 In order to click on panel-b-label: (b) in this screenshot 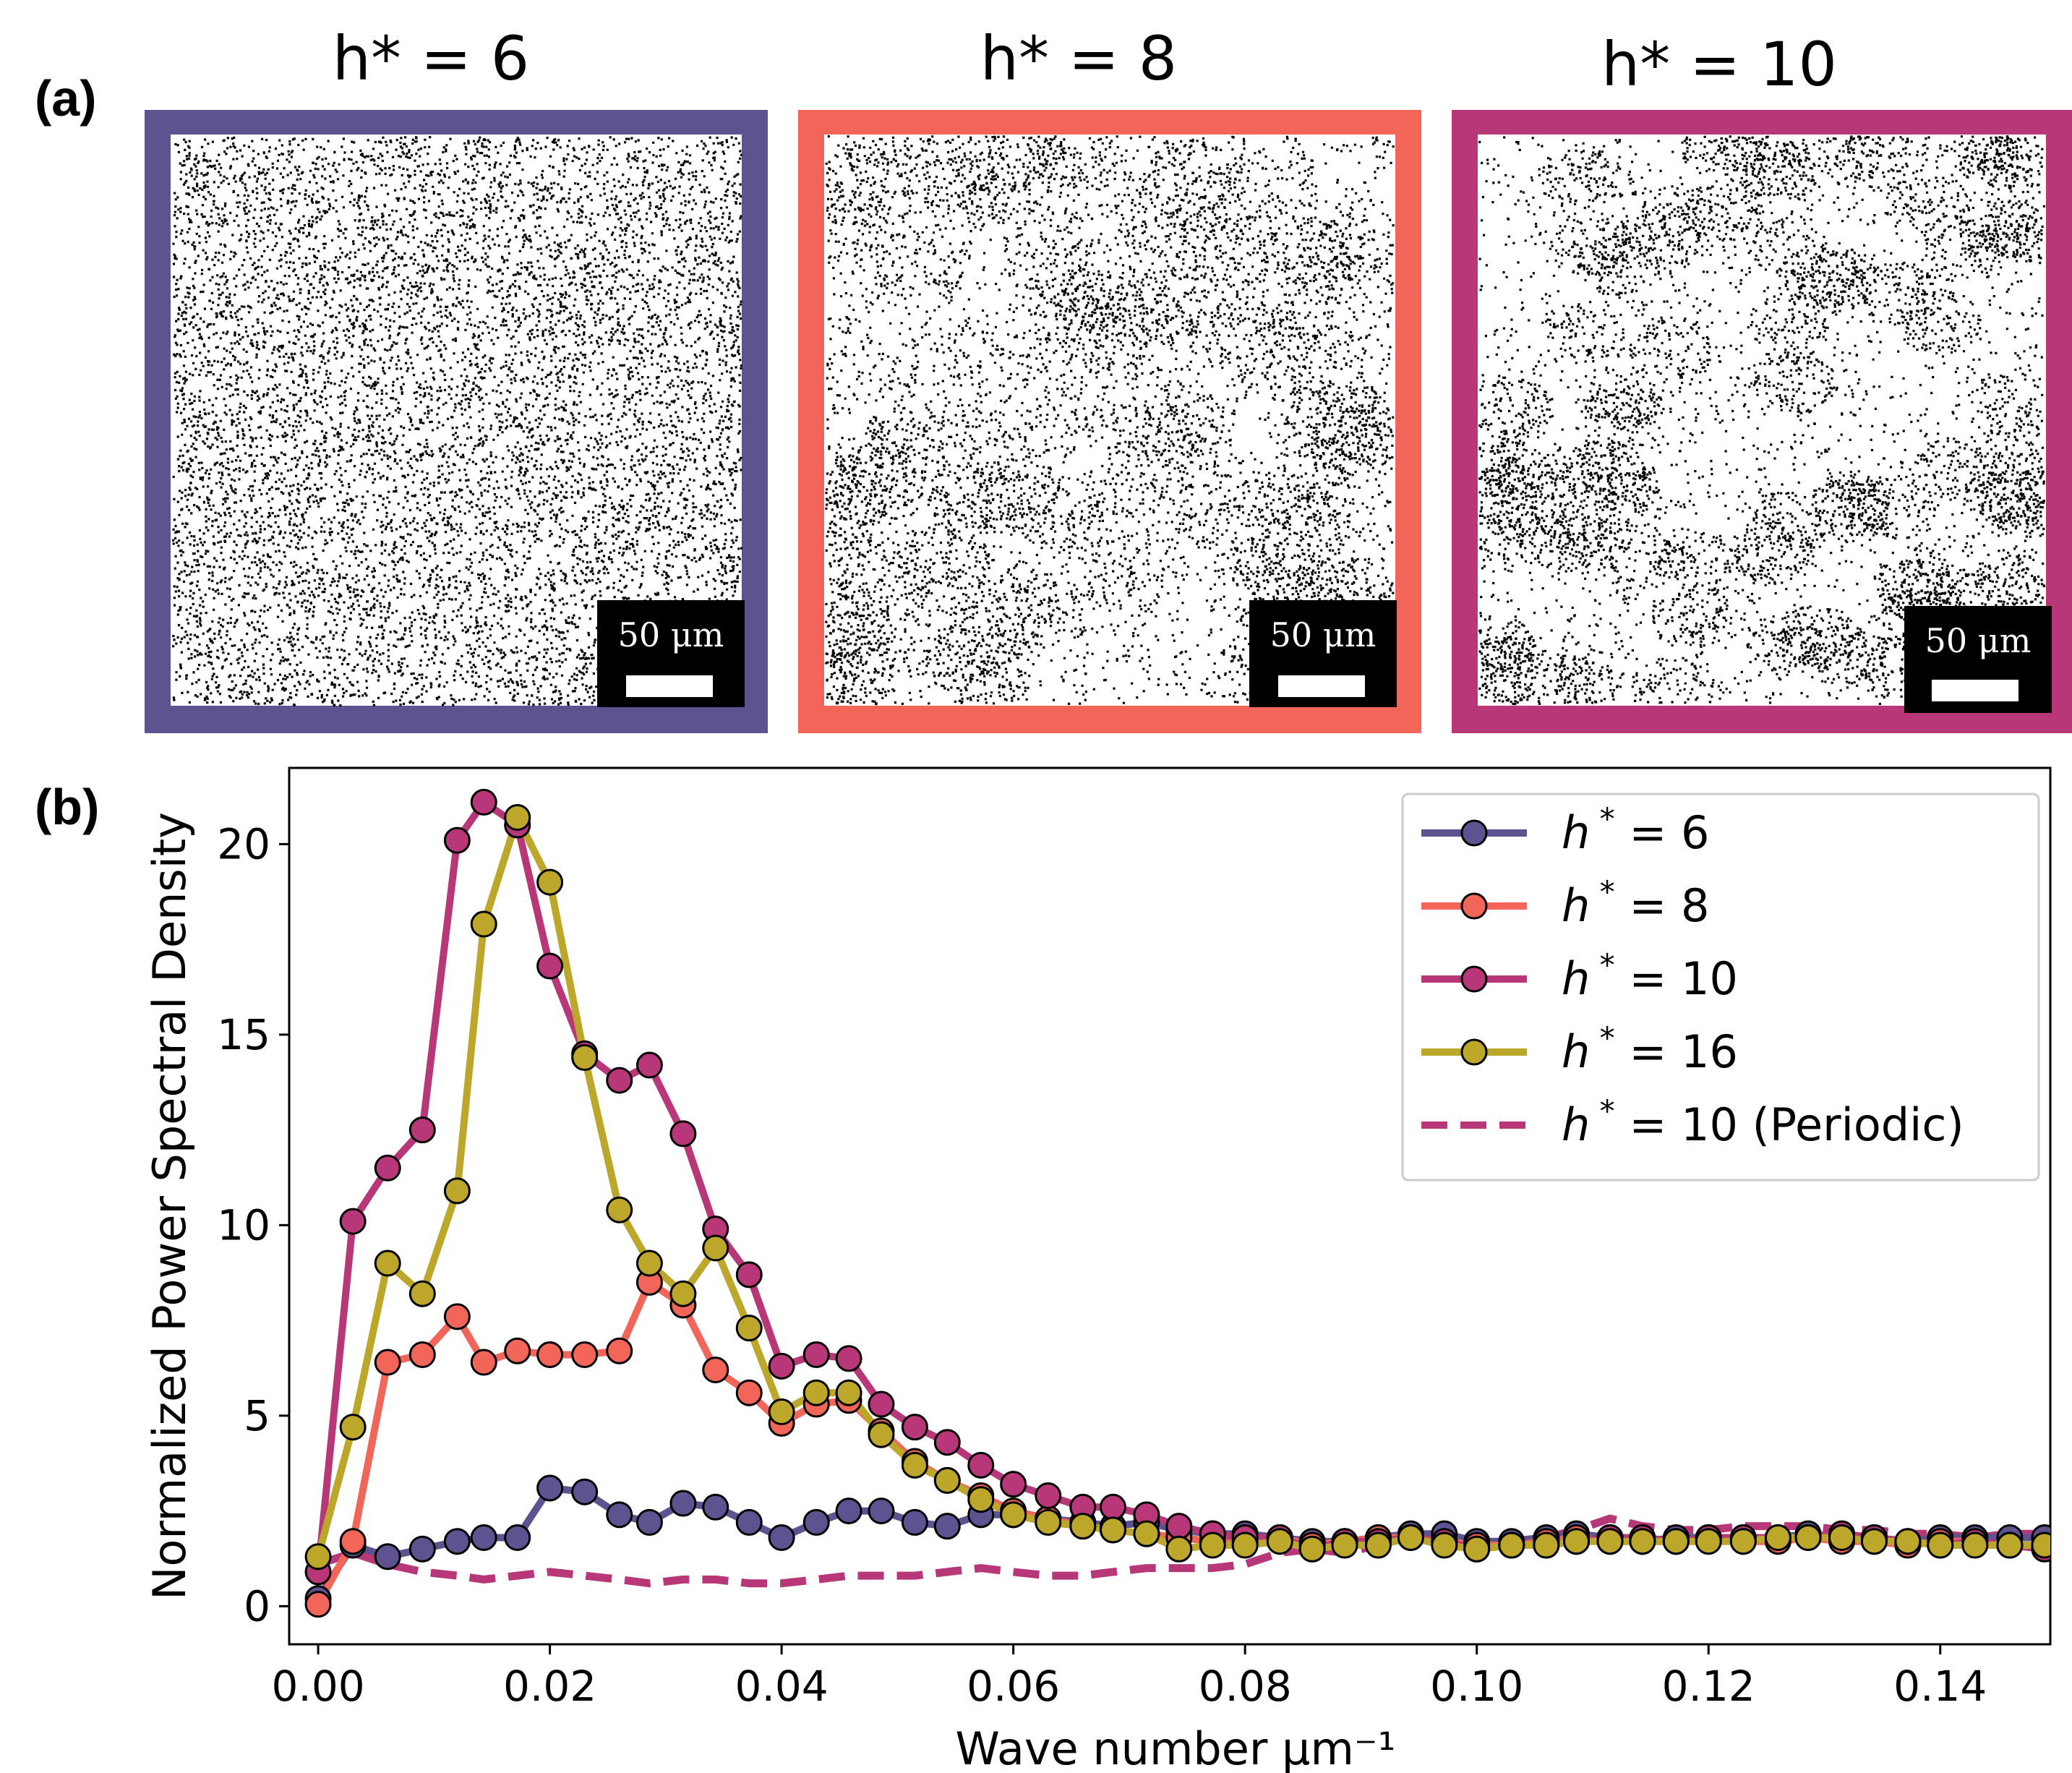, I will do `click(67, 807)`.